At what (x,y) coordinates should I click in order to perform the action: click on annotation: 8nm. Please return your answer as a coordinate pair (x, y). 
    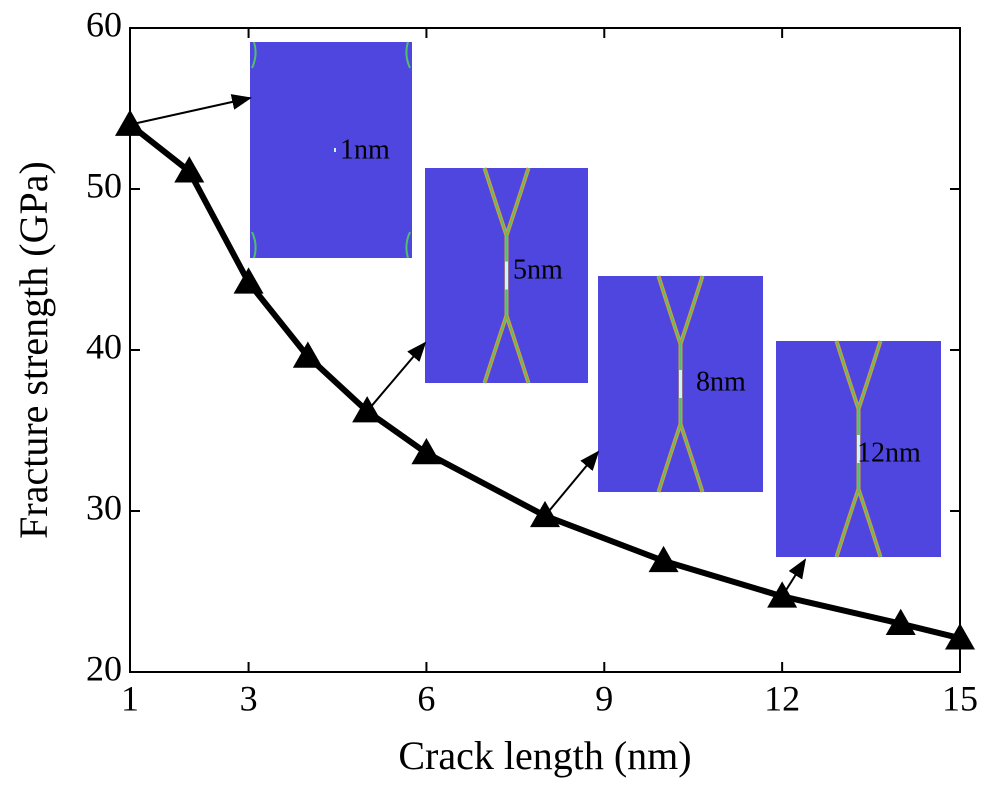
    Looking at the image, I should click on (721, 381).